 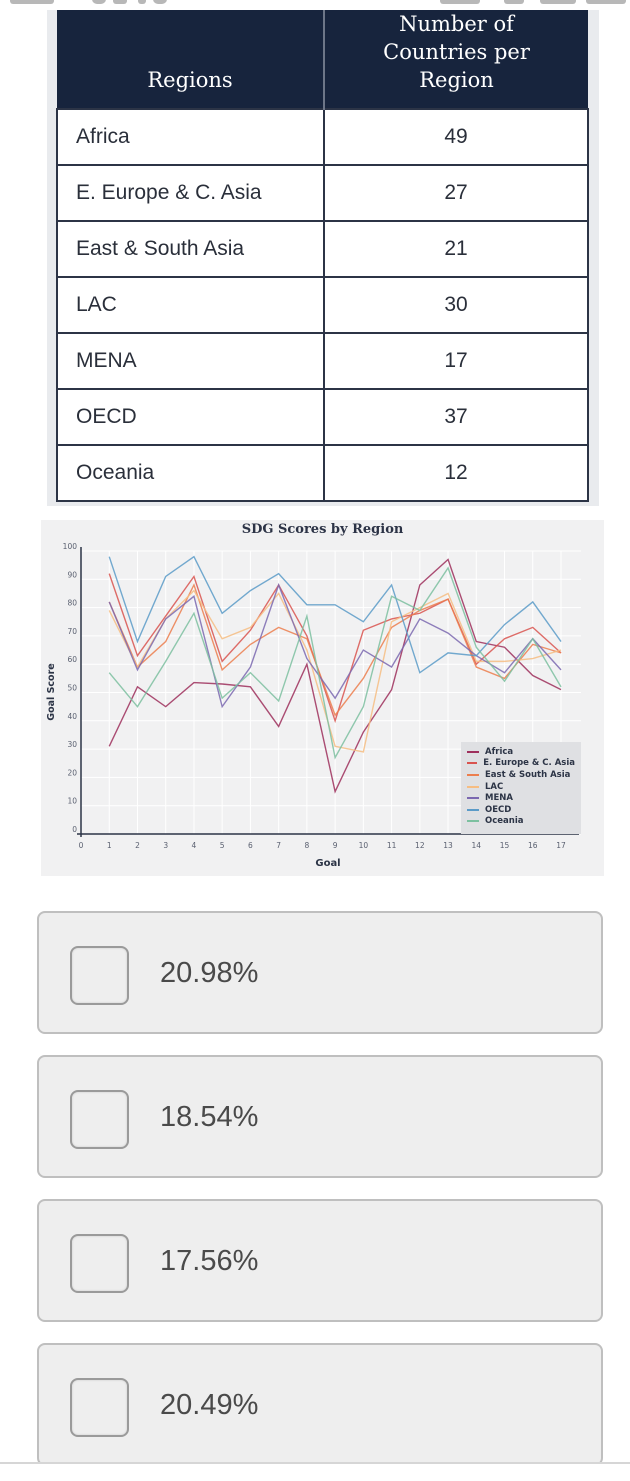 I want to click on y-tick-label: 50, so click(x=72, y=688).